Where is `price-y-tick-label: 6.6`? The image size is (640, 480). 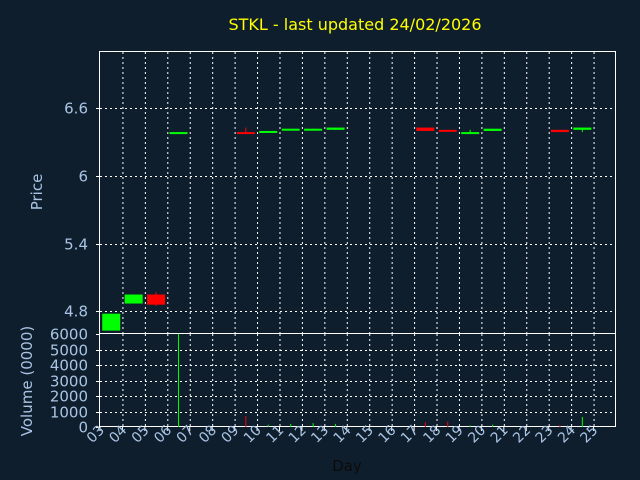
price-y-tick-label: 6.6 is located at coordinates (76, 109).